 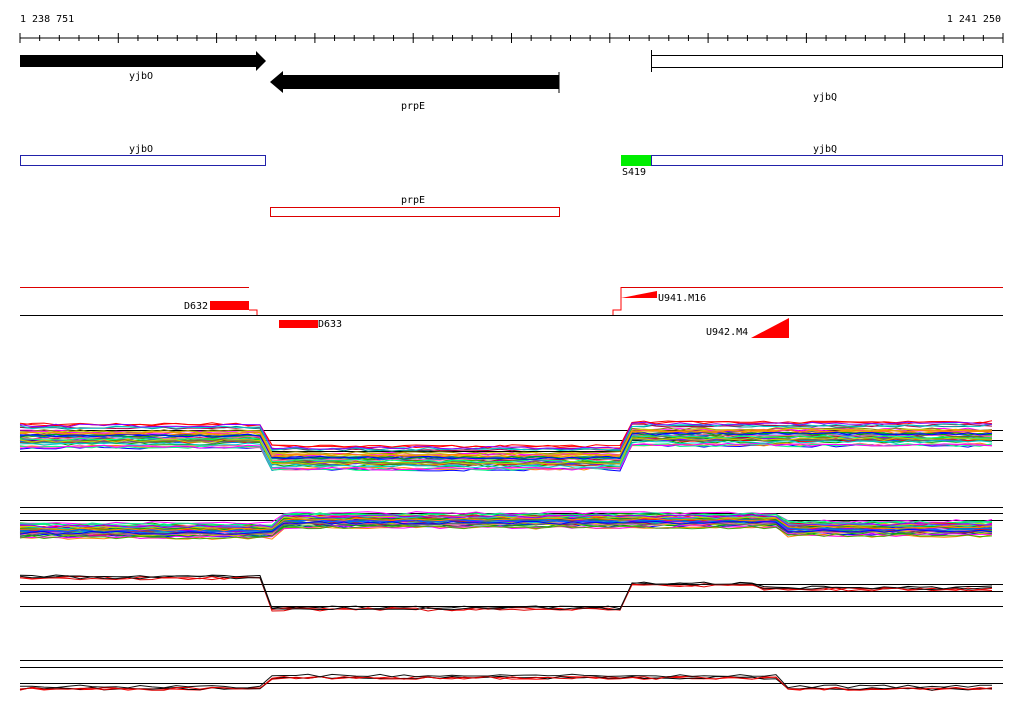 What do you see at coordinates (511, 180) in the screenshot?
I see `annotations: yjbO yjbQ S419 prpE` at bounding box center [511, 180].